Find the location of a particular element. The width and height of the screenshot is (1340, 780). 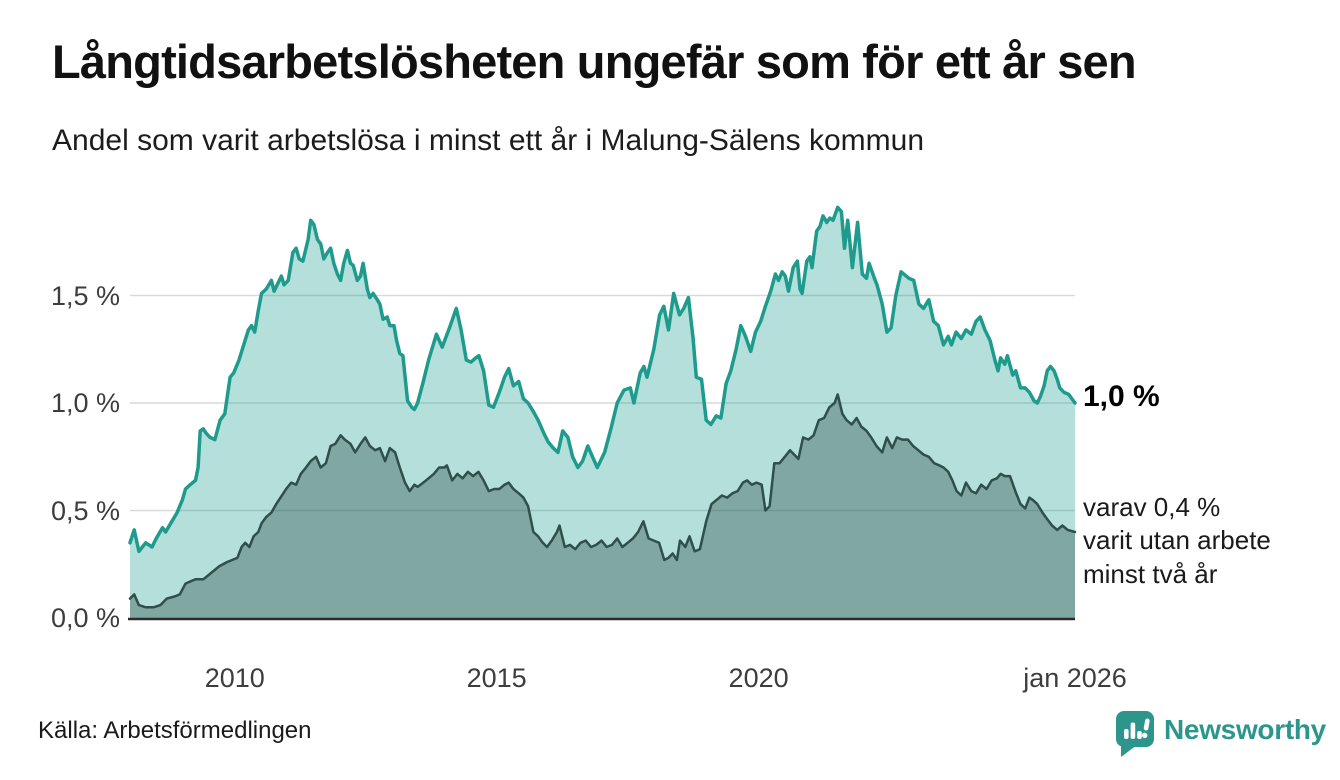

source-credit: Källa: Arbetsförmedlingen is located at coordinates (175, 730).